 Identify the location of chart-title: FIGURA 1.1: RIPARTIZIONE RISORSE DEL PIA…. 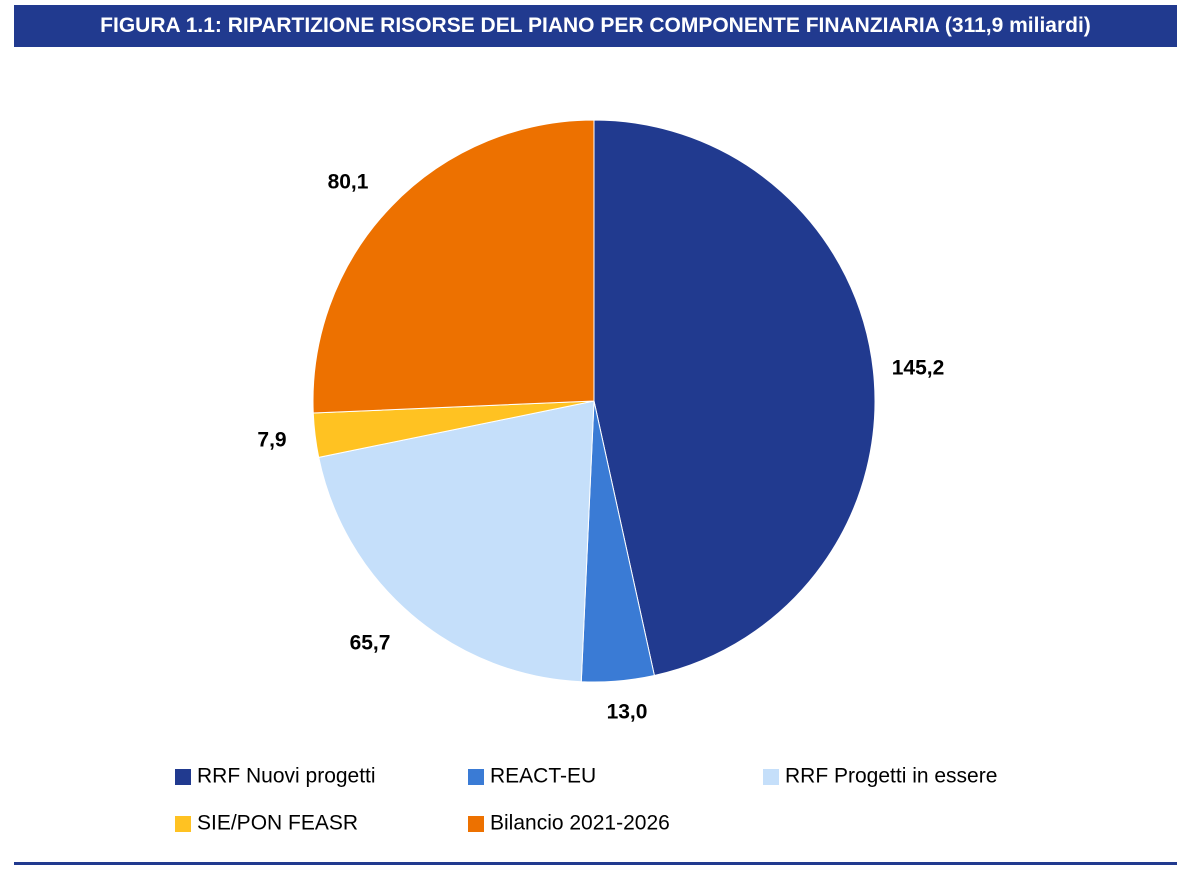
(595, 26).